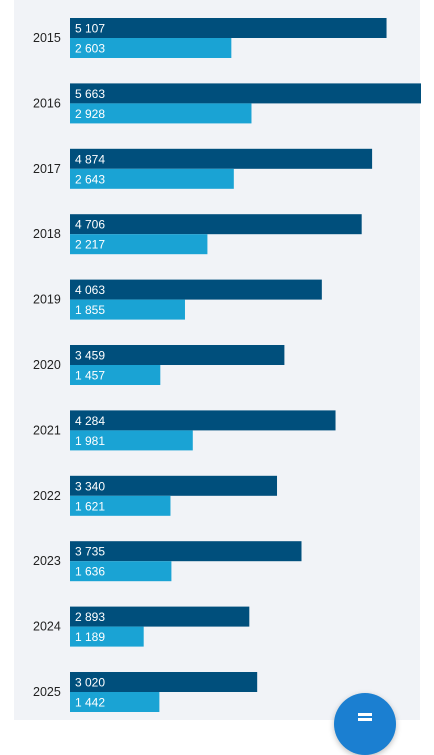 This screenshot has width=434, height=755. Describe the element at coordinates (90, 703) in the screenshot. I see `bar-value-label: 1 442` at that location.